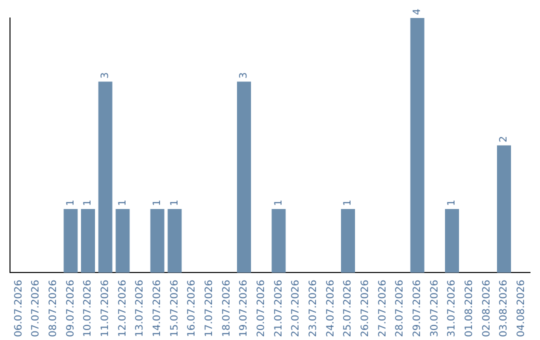 The image size is (540, 340). What do you see at coordinates (140, 309) in the screenshot?
I see `x-tick-label: 13.07.2026` at bounding box center [140, 309].